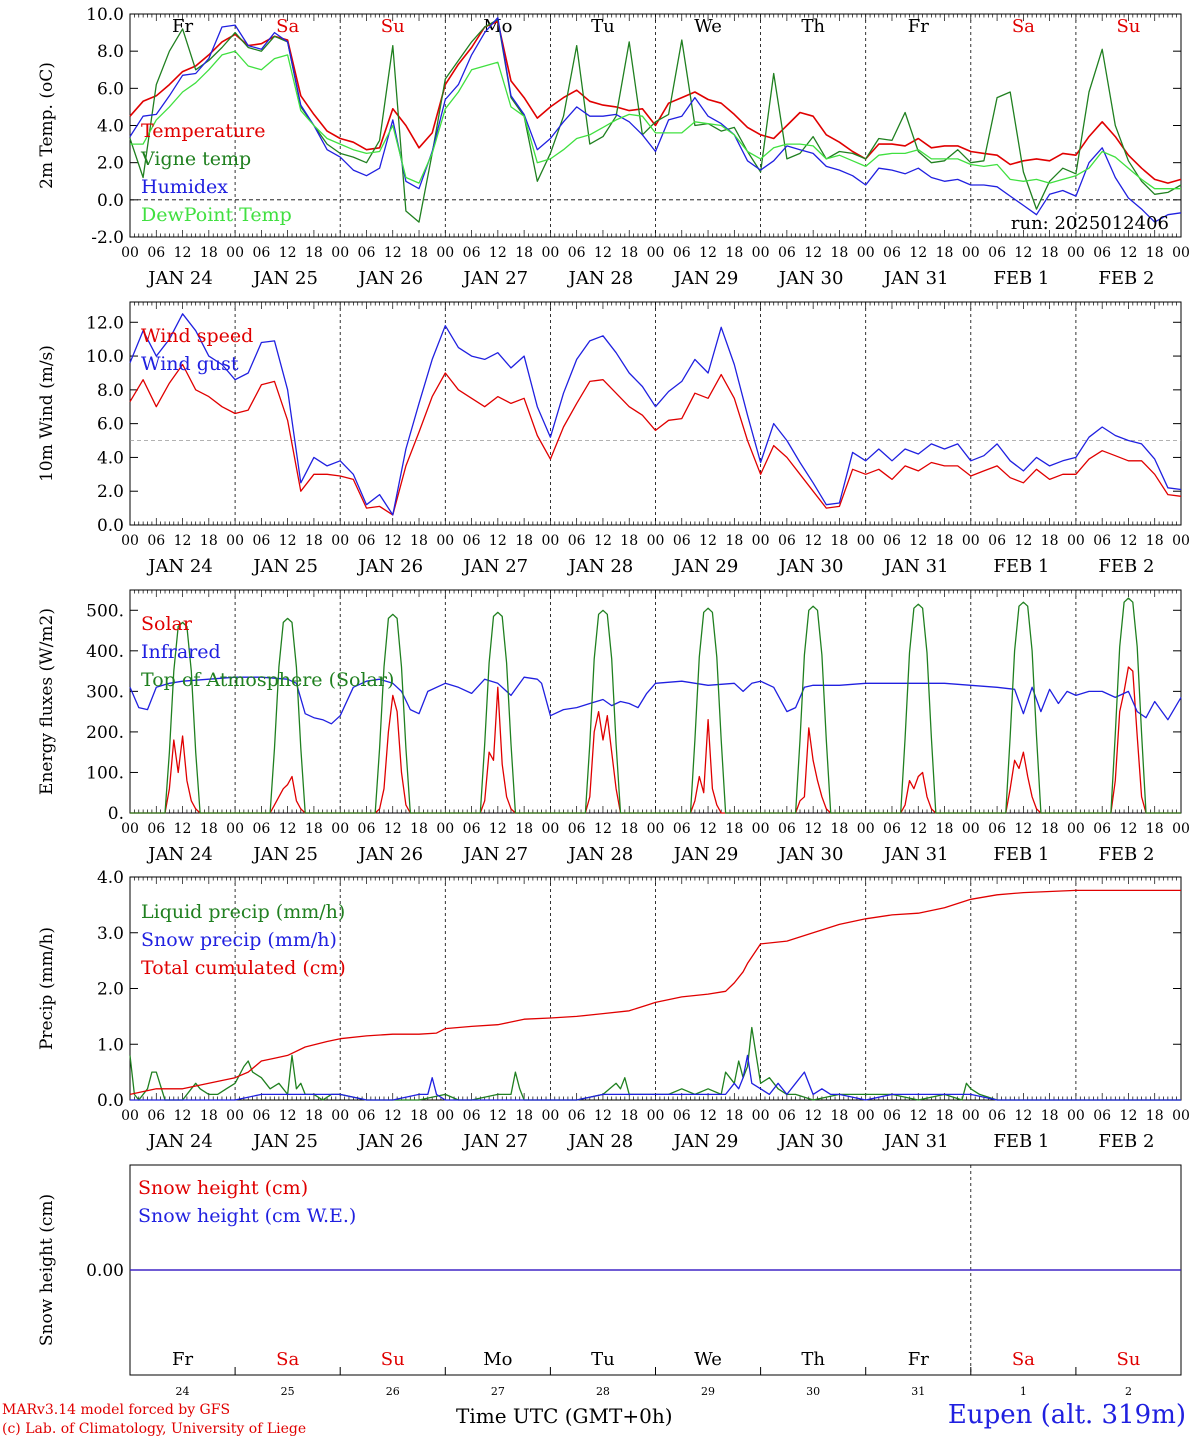 This screenshot has height=1440, width=1194. Describe the element at coordinates (708, 1359) in the screenshot. I see `day-name-label: We` at that location.